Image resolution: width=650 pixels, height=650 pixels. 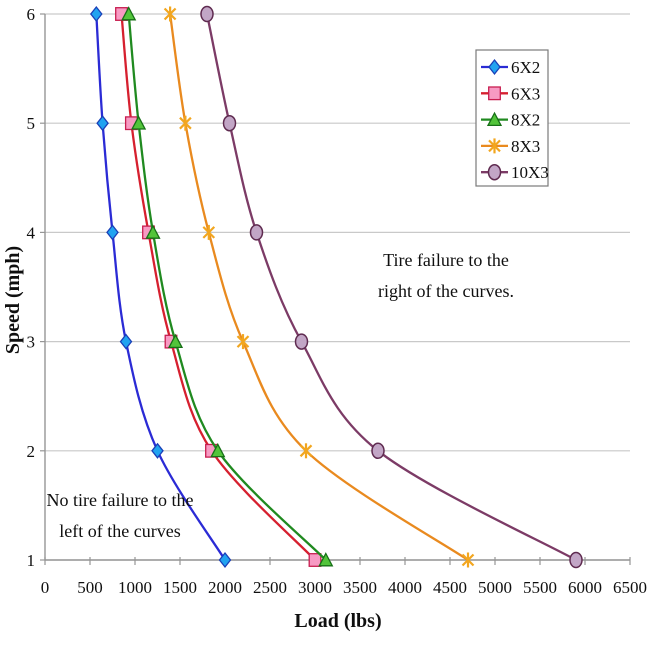 What do you see at coordinates (45, 587) in the screenshot?
I see `x-tick-label-0: 0` at bounding box center [45, 587].